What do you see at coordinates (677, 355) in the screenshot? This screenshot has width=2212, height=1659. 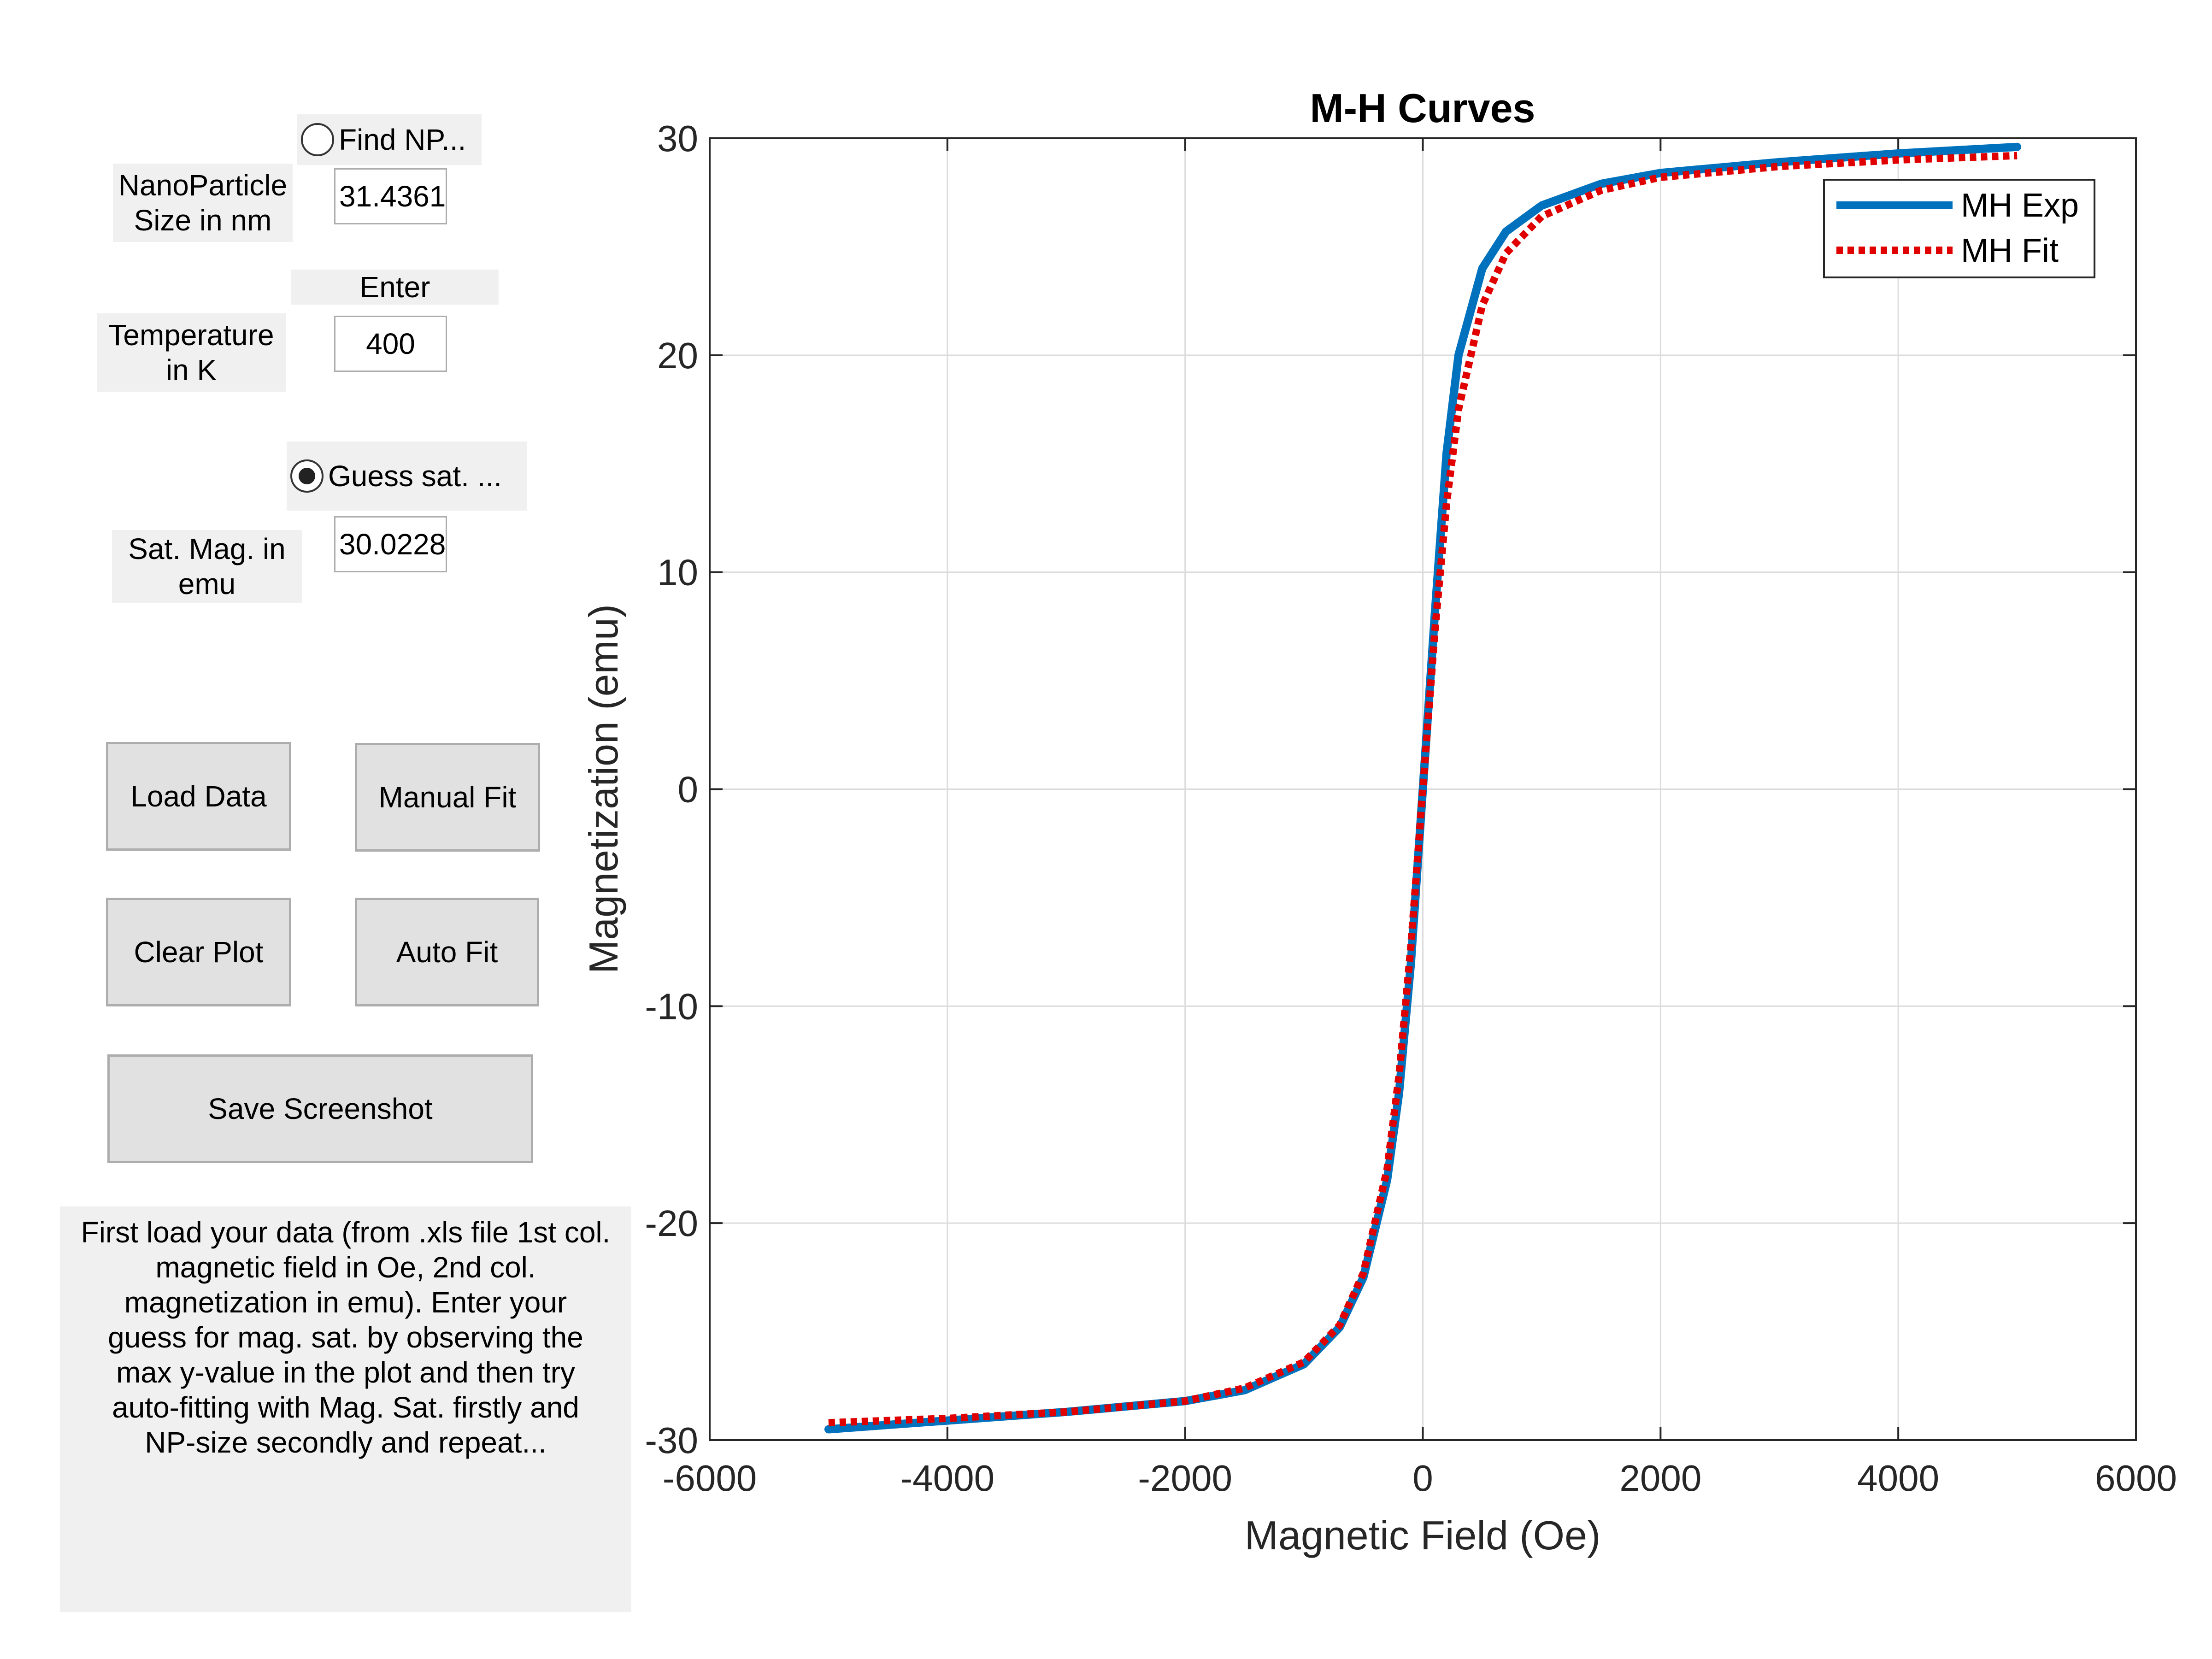 I see `y-tick-label: 20` at bounding box center [677, 355].